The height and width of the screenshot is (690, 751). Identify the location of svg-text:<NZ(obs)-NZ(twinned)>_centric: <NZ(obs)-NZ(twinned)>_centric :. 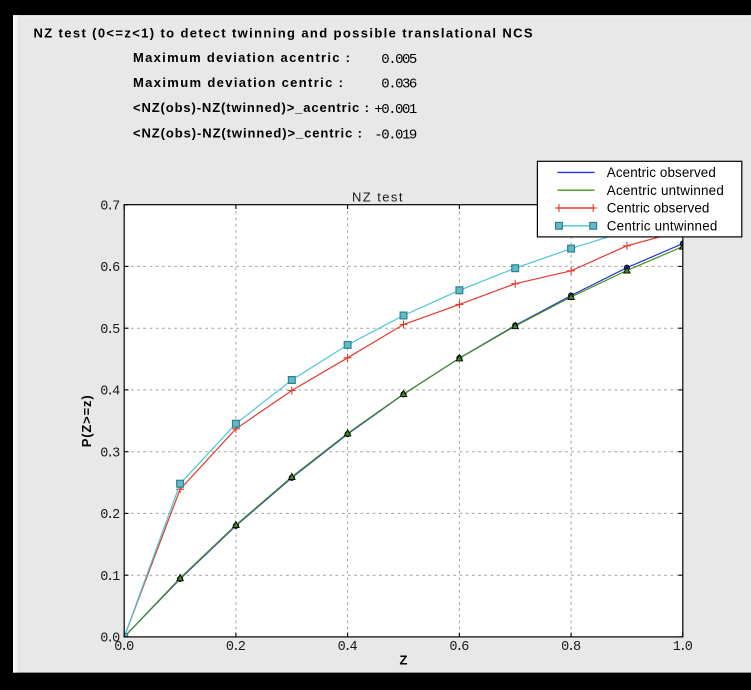
(247, 133).